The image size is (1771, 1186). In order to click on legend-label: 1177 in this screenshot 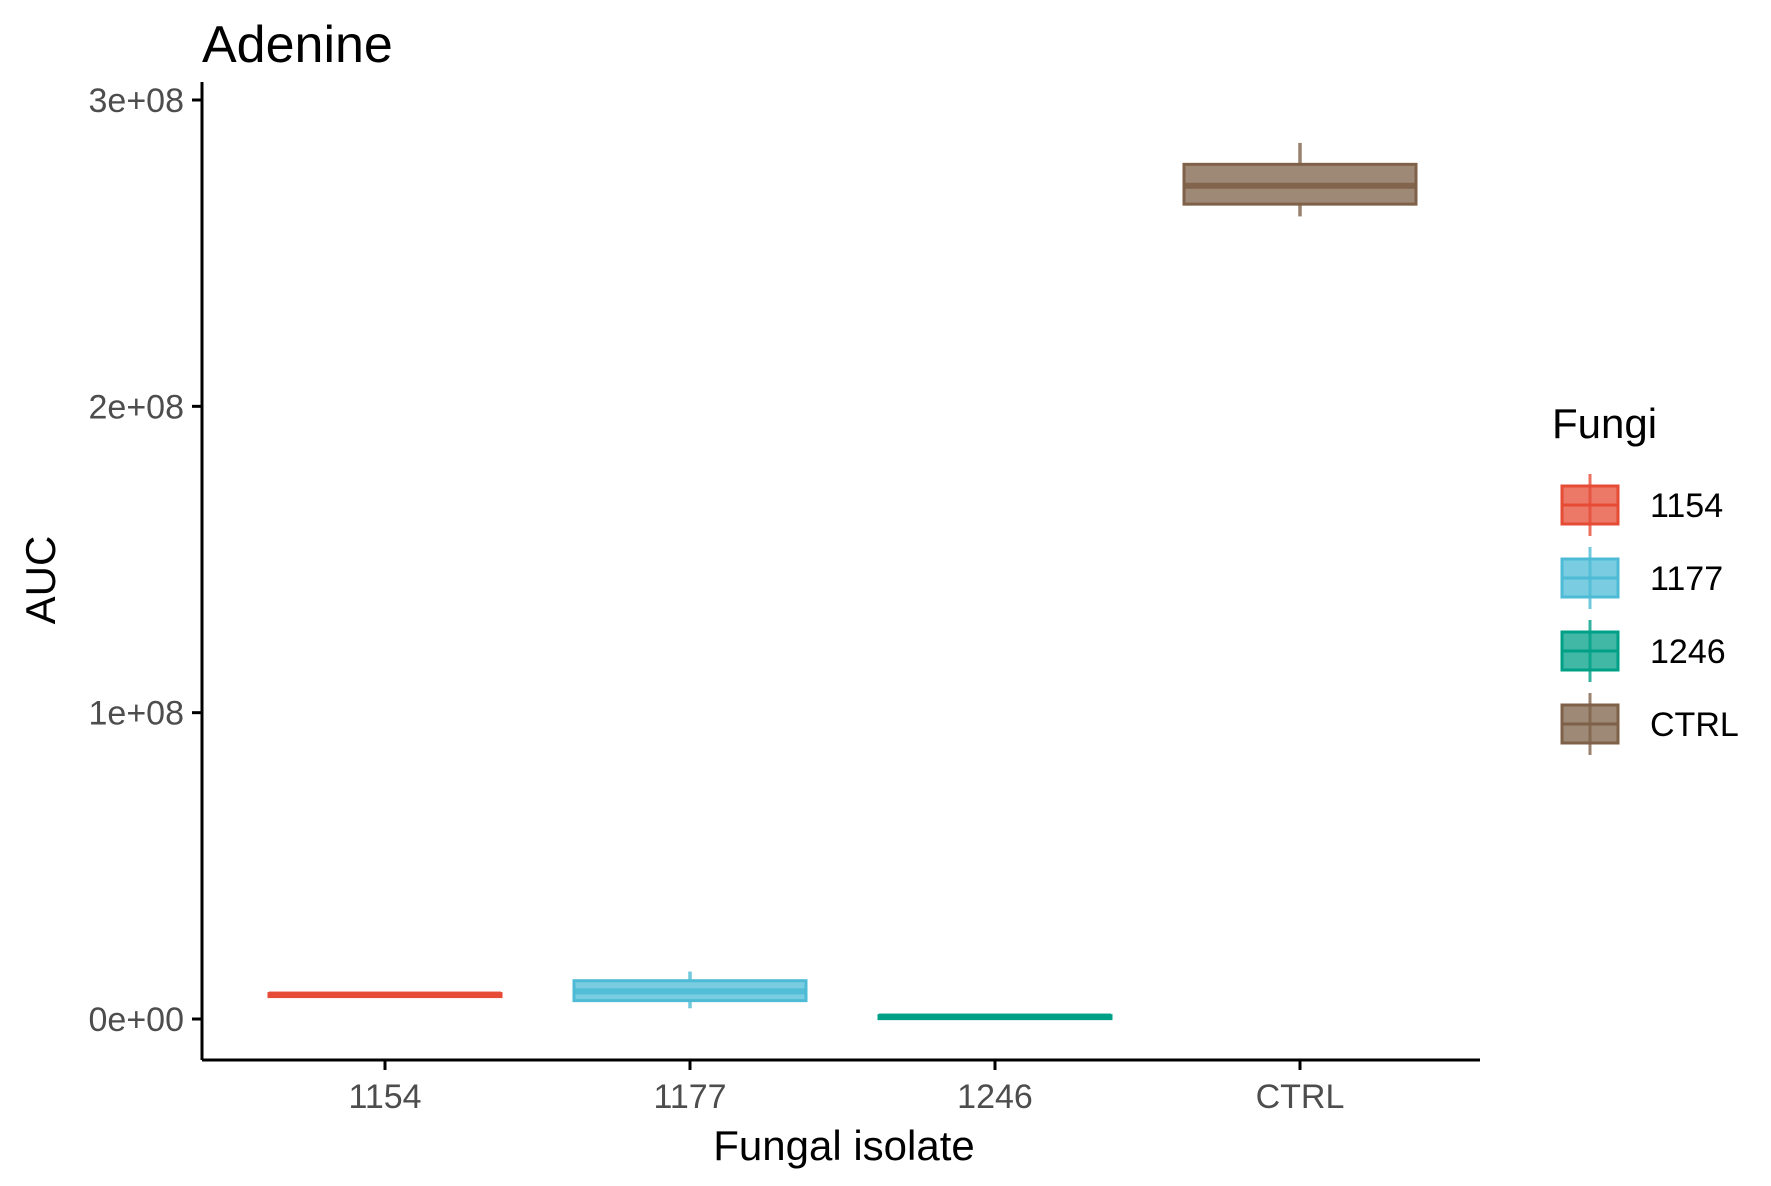, I will do `click(1686, 579)`.